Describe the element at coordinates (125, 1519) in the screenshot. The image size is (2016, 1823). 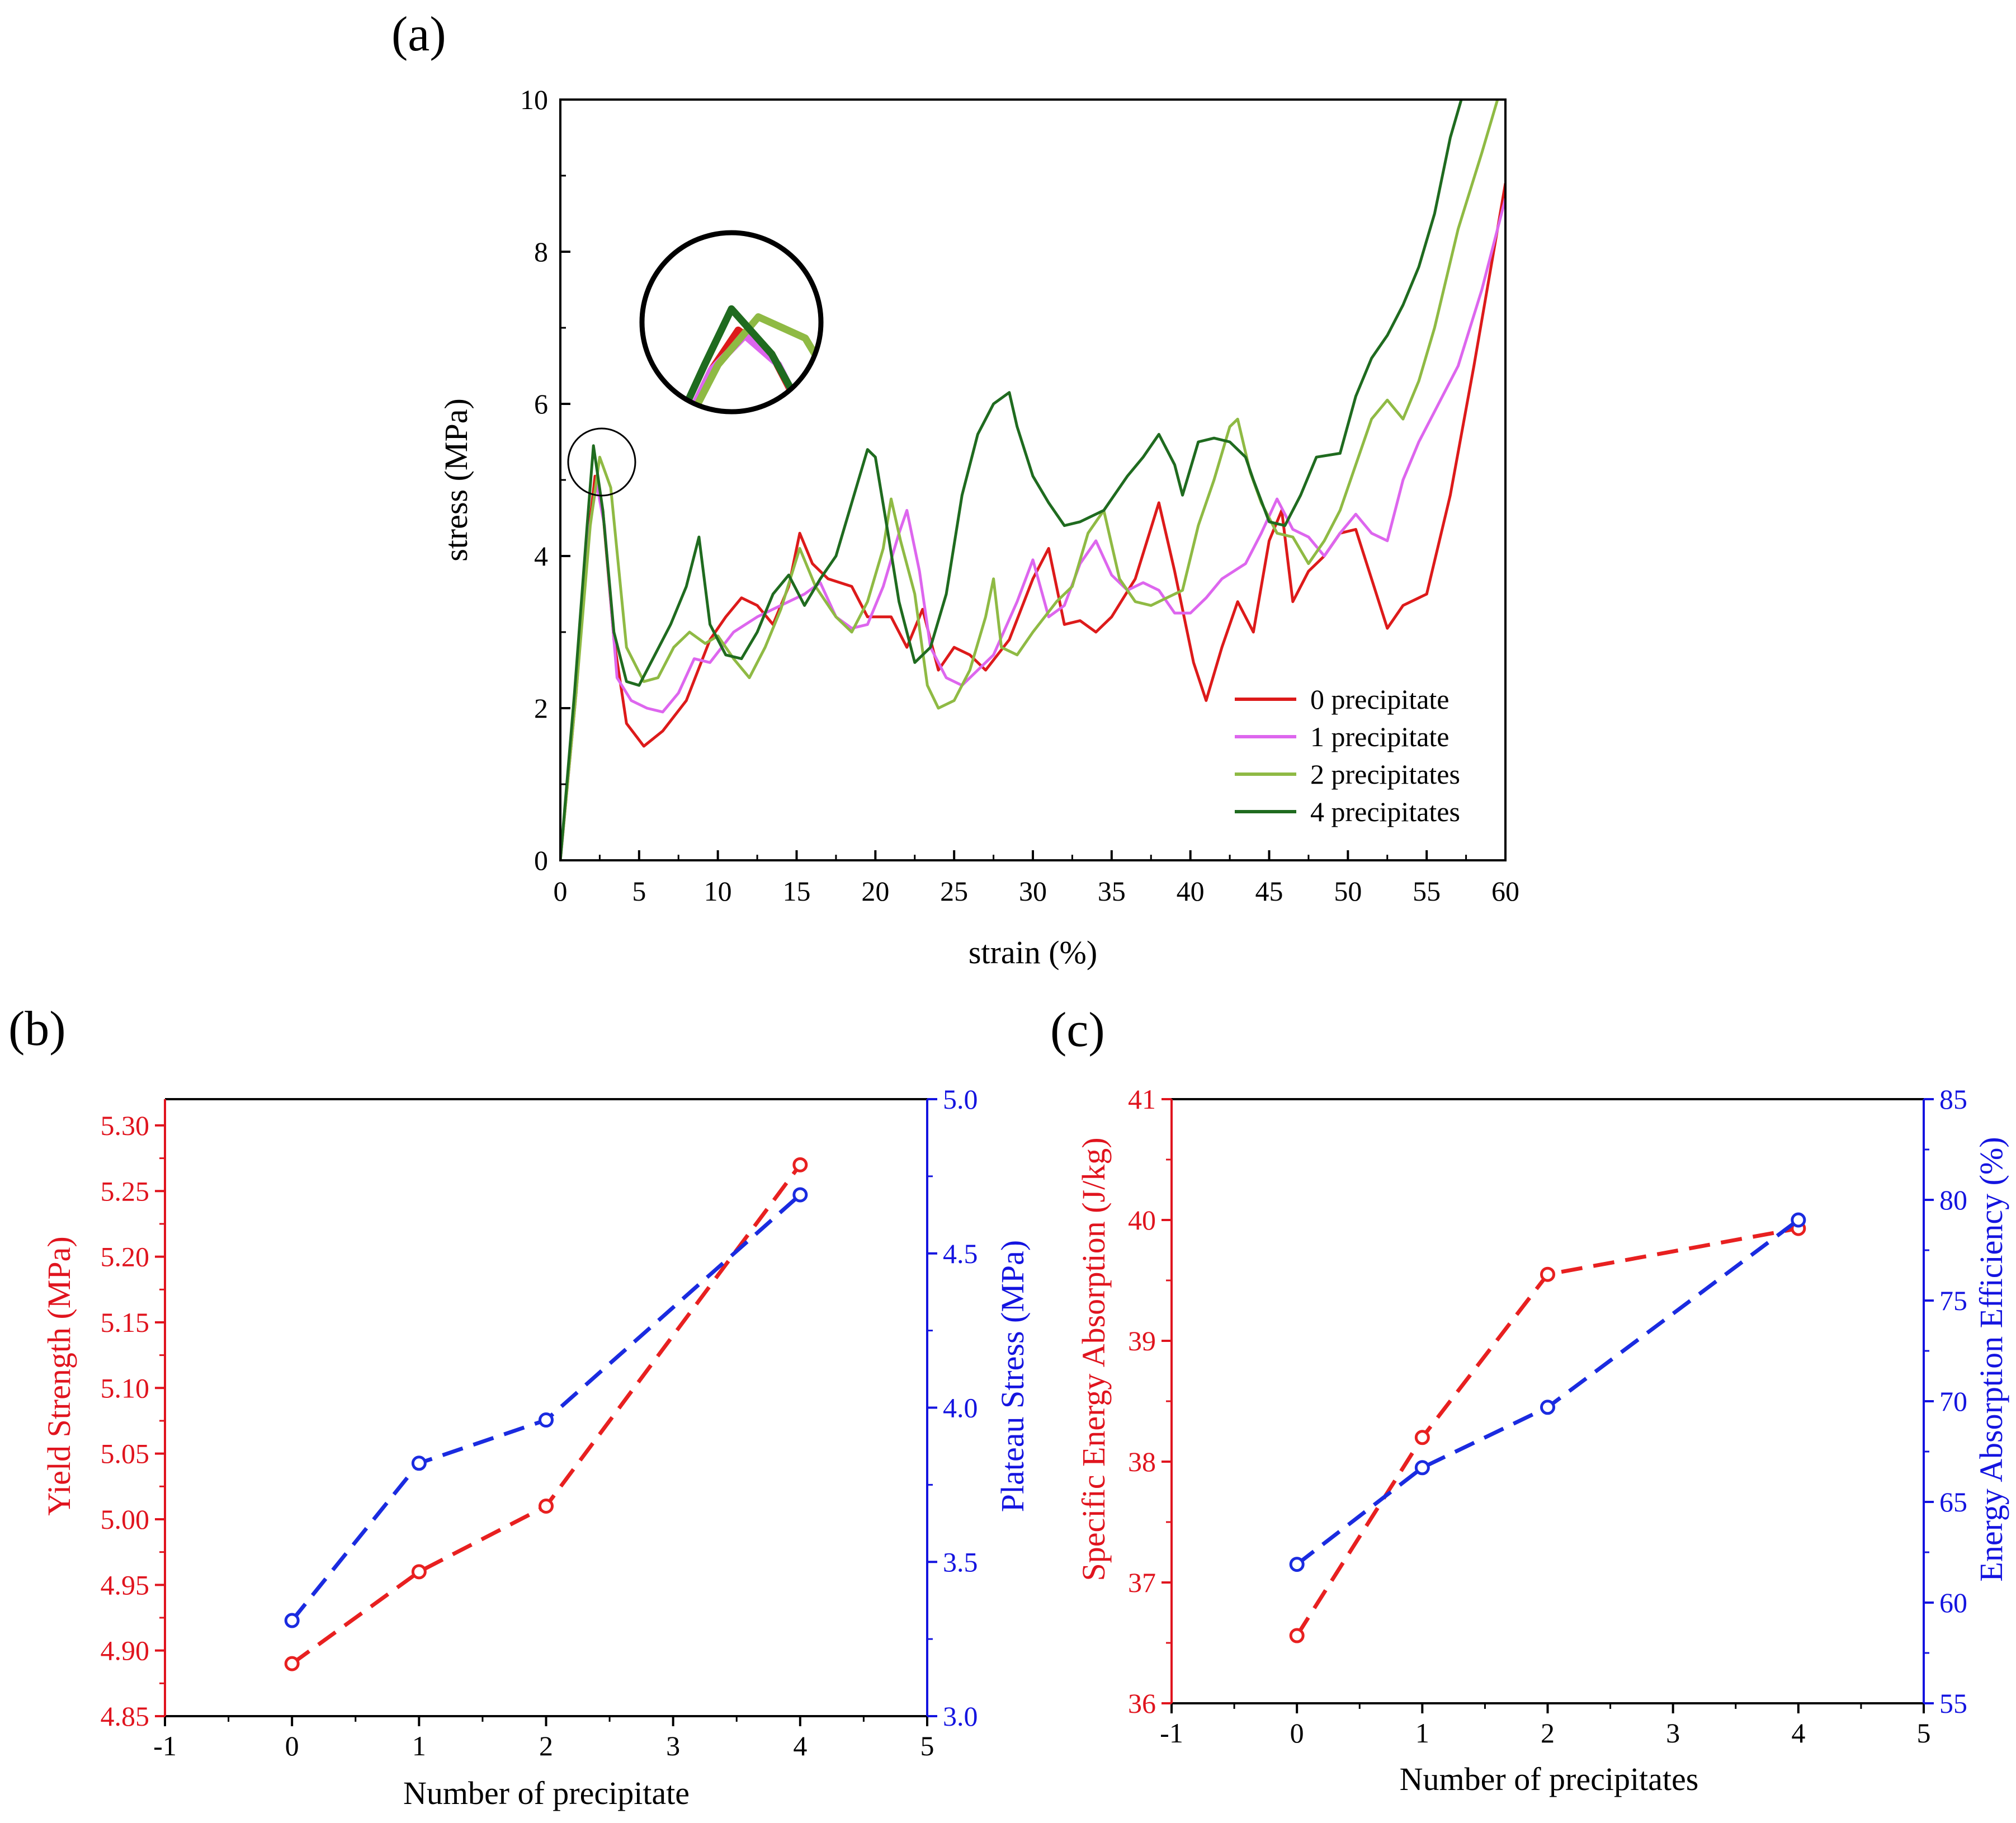
I see `y-left-tick-label: 5.00` at that location.